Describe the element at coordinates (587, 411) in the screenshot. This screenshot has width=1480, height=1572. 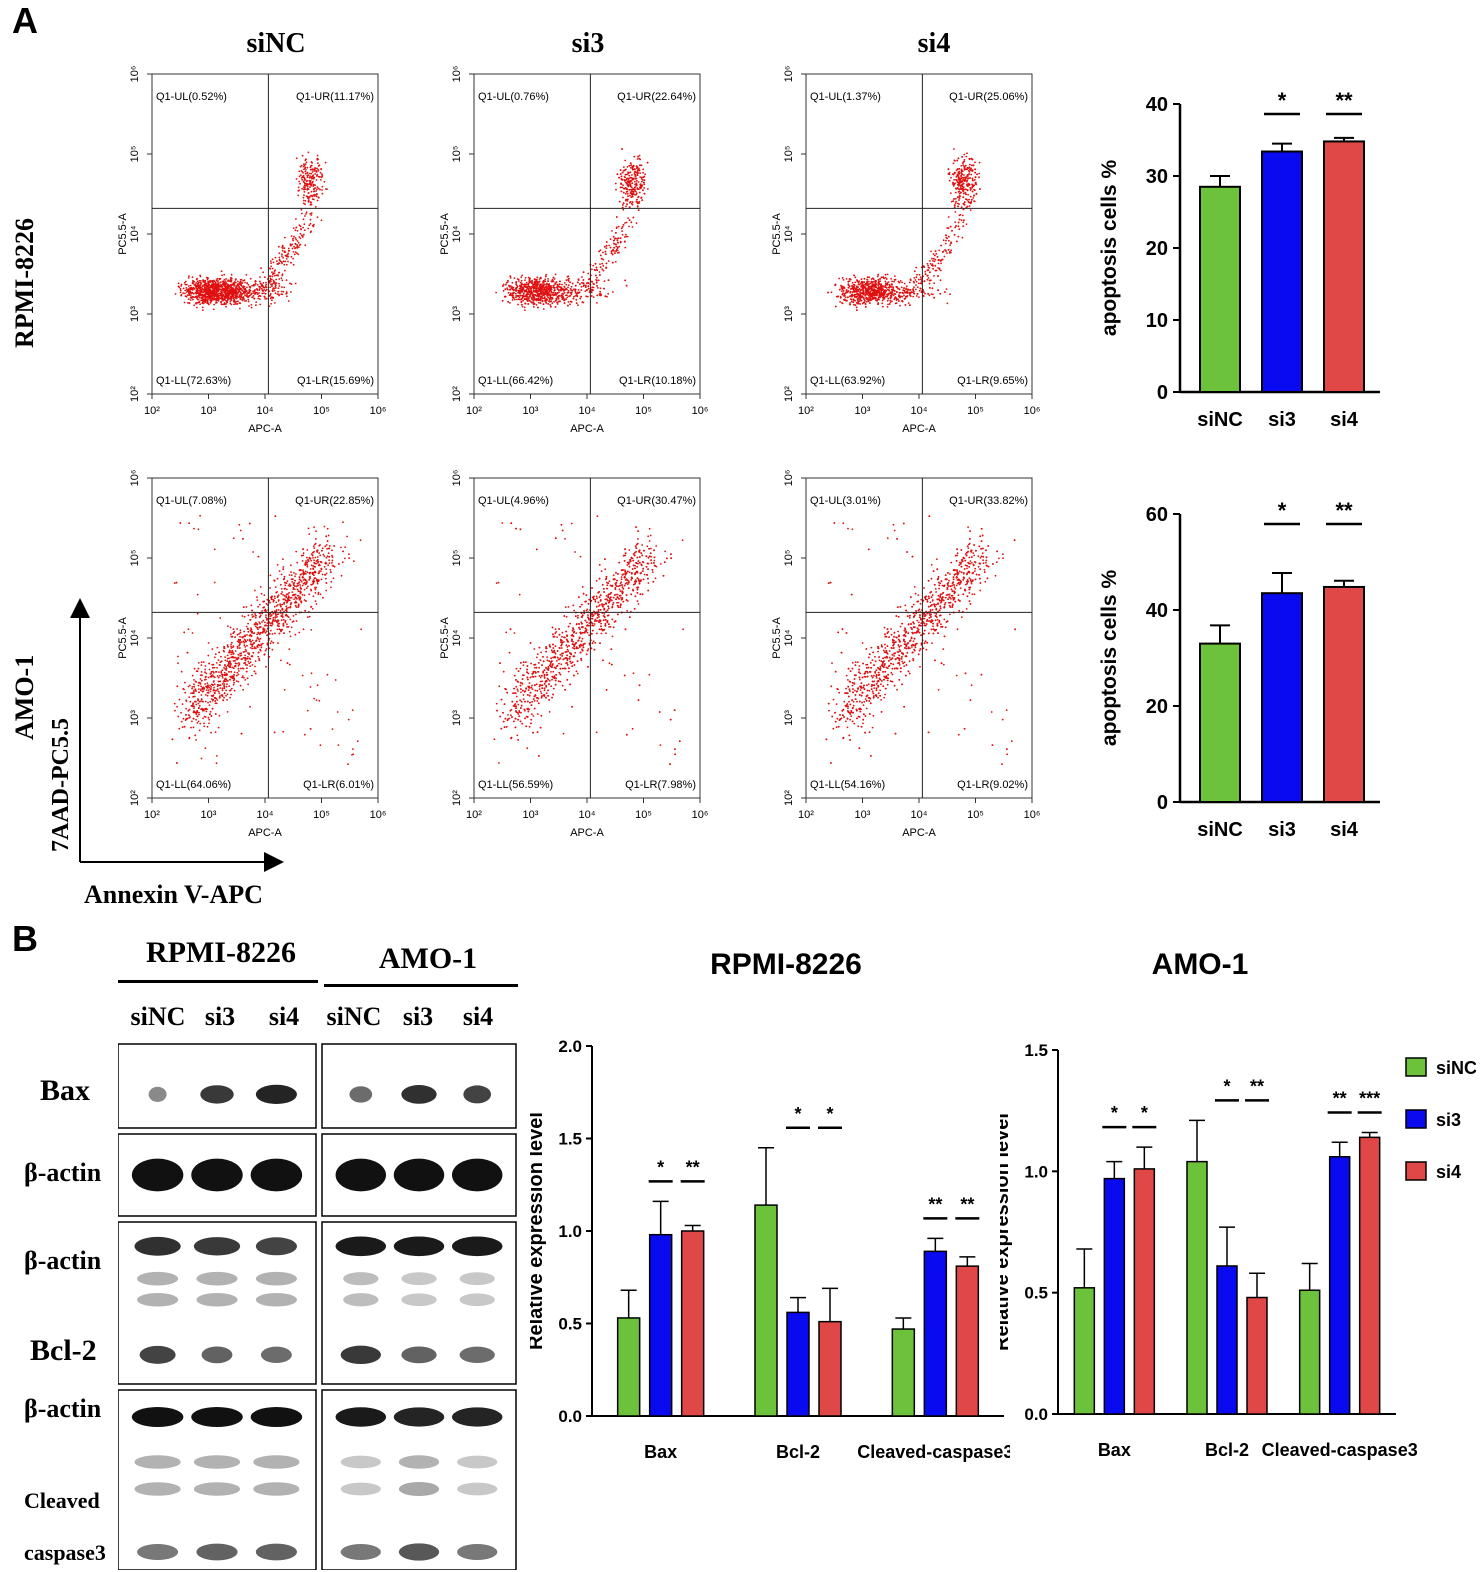
I see `x-tick-label: 10⁴` at that location.